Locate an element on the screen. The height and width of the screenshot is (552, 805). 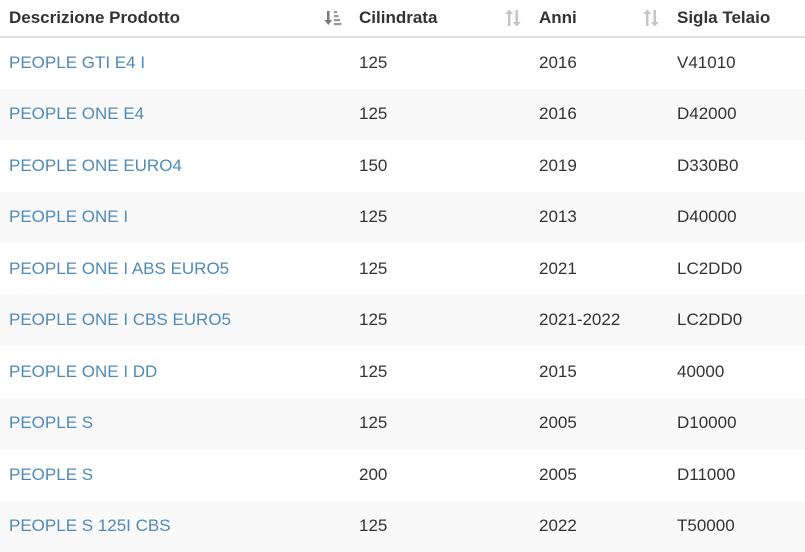
cell-sigla-telaio: D40000 is located at coordinates (736, 218).